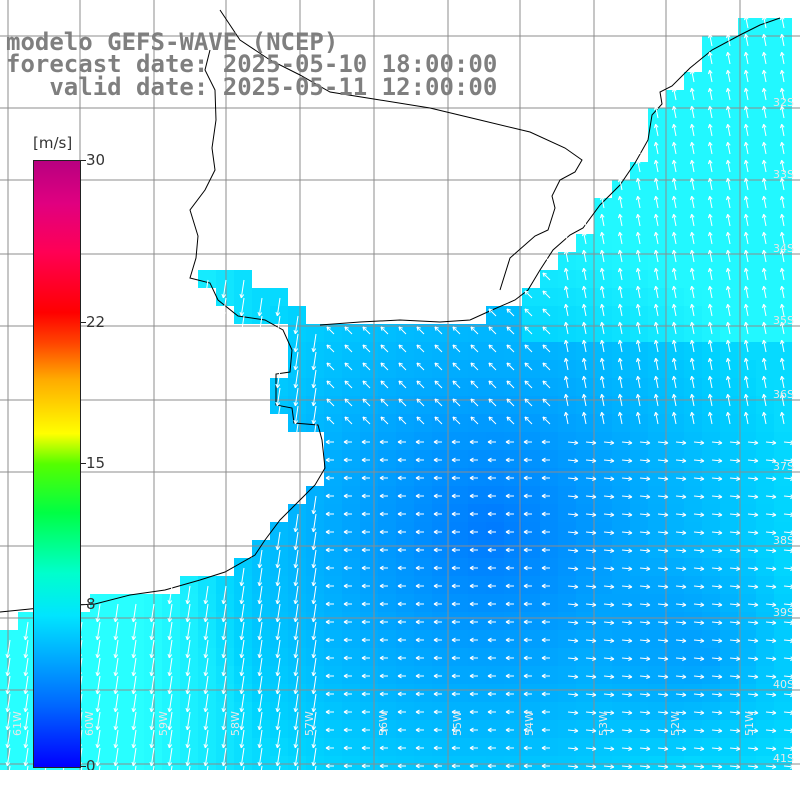 The height and width of the screenshot is (800, 800). I want to click on valid-date: valid date: 2025-05-11 12:00:00, so click(252, 87).